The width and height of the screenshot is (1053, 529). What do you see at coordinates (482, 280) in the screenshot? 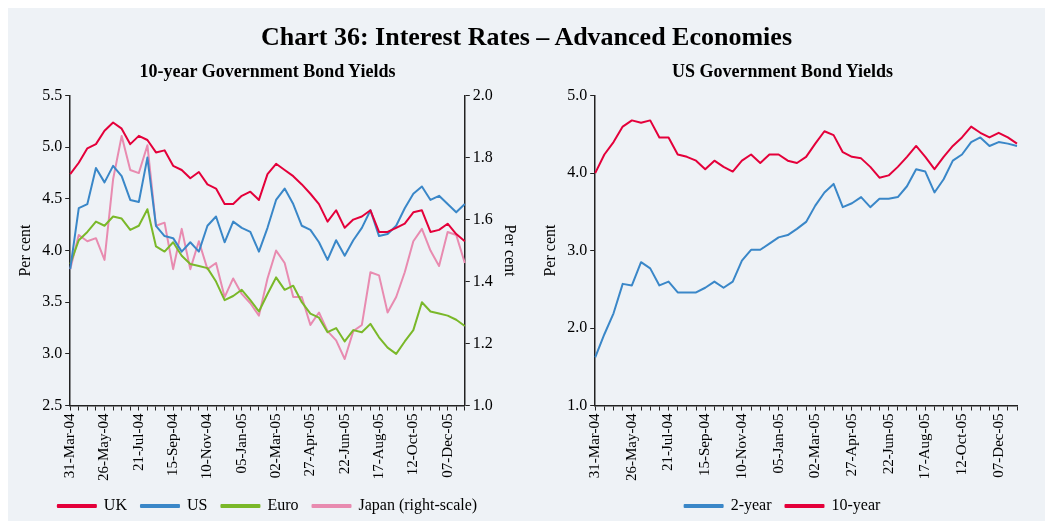
I see `y2-tick-label: 1.4` at bounding box center [482, 280].